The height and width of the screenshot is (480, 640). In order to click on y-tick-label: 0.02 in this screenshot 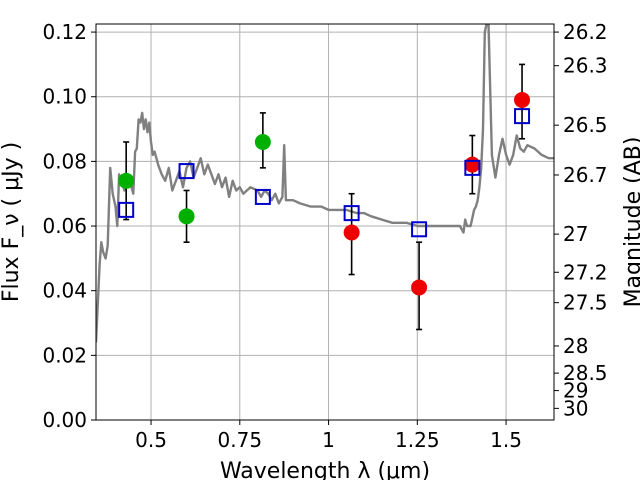, I will do `click(64, 355)`.